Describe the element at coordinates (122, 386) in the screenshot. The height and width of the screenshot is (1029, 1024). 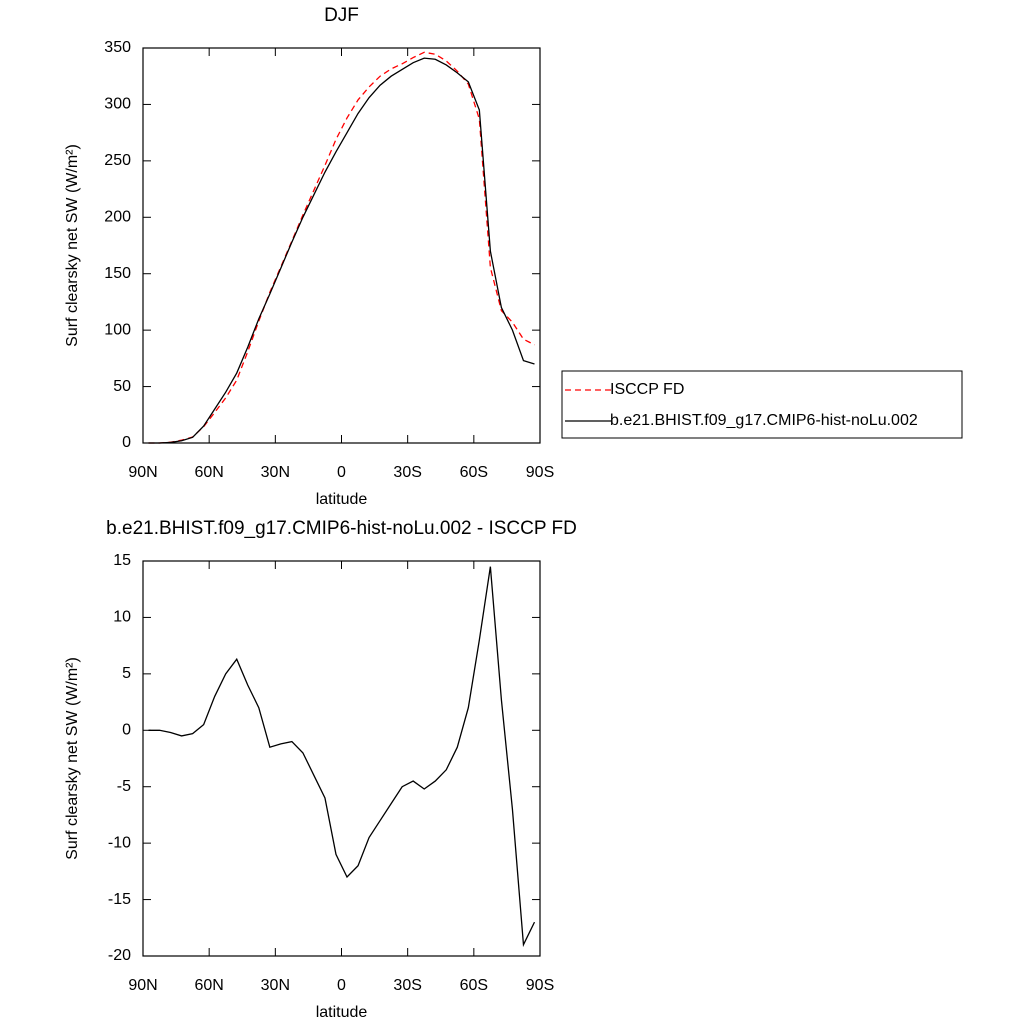
I see `y-tick-label: 50` at that location.